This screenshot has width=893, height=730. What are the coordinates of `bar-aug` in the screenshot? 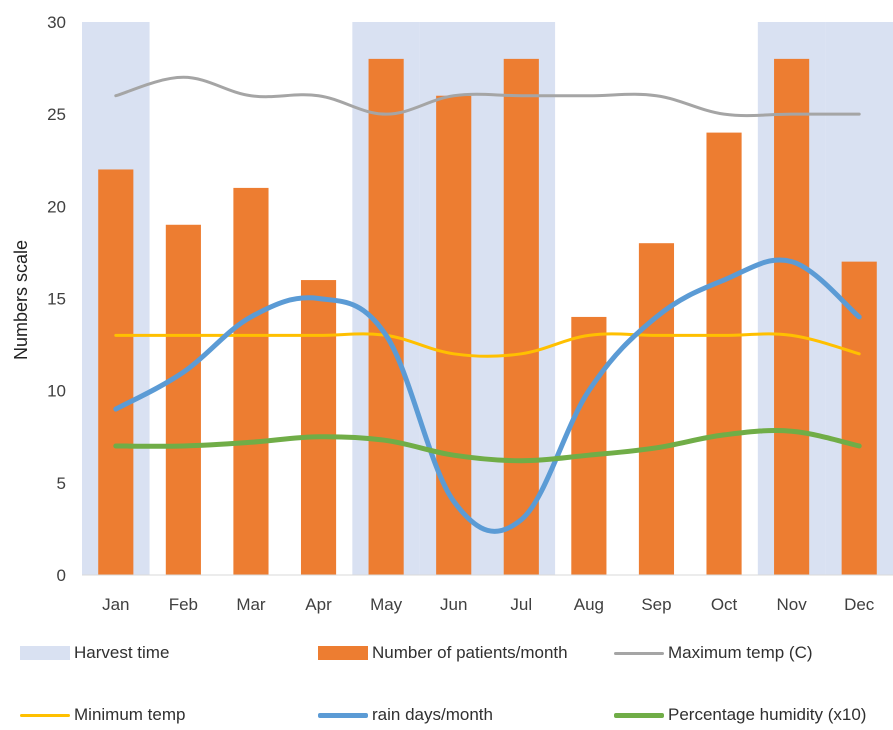 It's located at (589, 445).